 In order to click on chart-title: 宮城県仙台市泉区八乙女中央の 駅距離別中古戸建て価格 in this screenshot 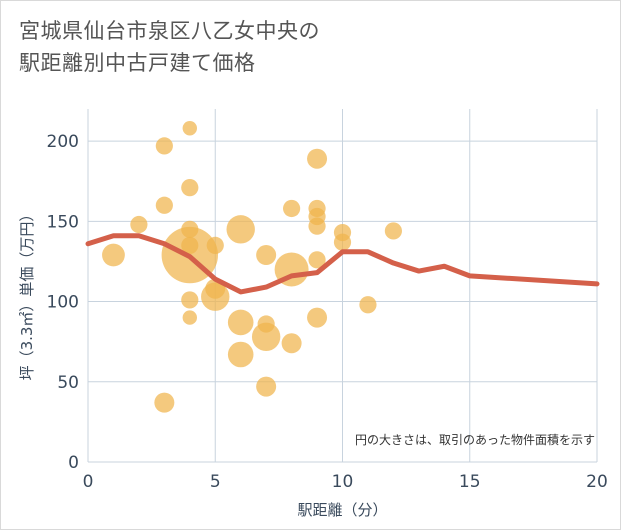, I will do `click(299, 47)`.